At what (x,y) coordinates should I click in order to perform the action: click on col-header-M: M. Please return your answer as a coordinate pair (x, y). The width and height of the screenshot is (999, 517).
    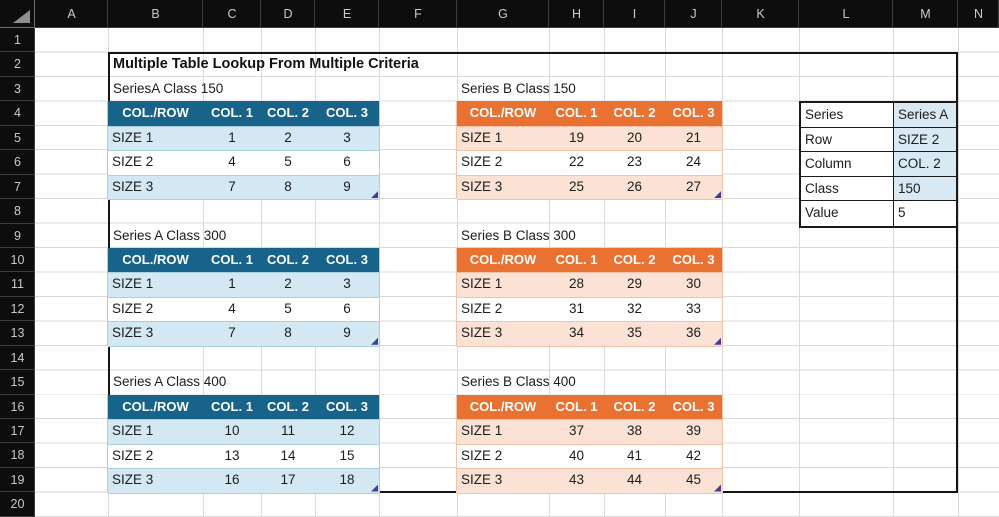
    Looking at the image, I should click on (925, 14).